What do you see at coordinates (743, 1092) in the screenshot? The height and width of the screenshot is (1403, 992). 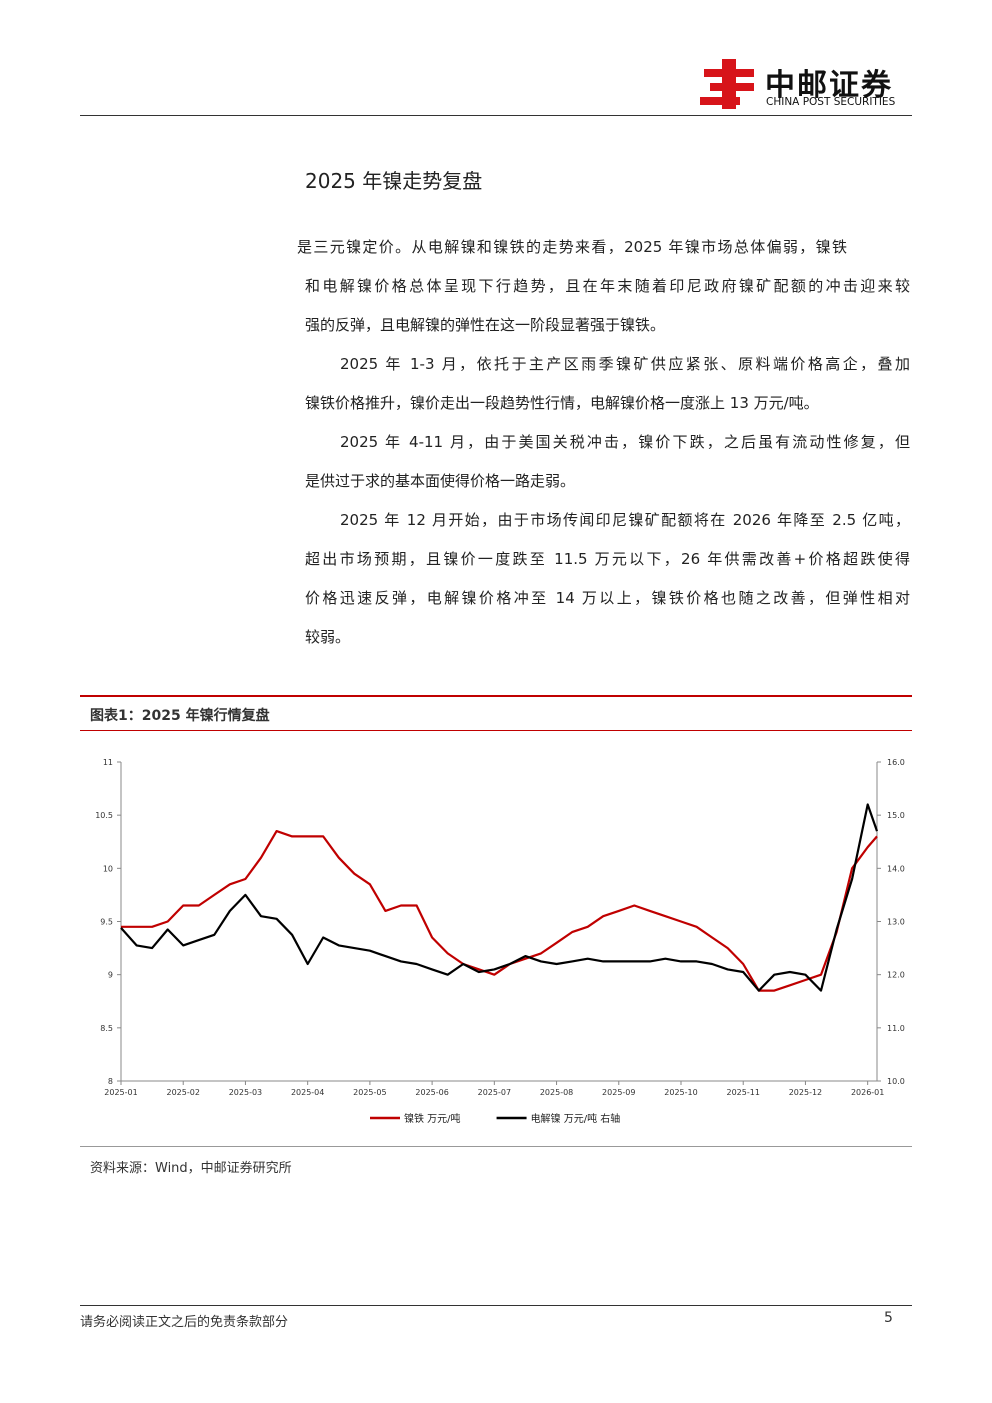 I see `x-tick-label: 2025-11` at bounding box center [743, 1092].